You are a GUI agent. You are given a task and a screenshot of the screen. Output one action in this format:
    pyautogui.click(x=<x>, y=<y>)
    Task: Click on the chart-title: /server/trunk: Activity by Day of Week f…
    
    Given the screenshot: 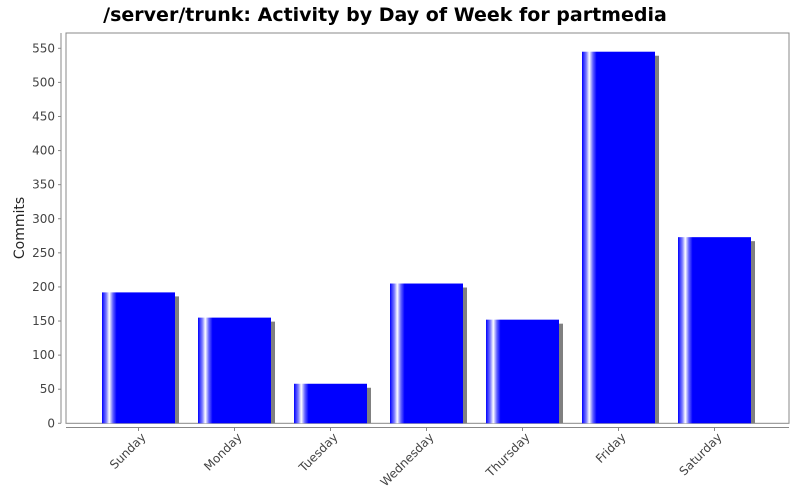 What is the action you would take?
    pyautogui.click(x=385, y=15)
    